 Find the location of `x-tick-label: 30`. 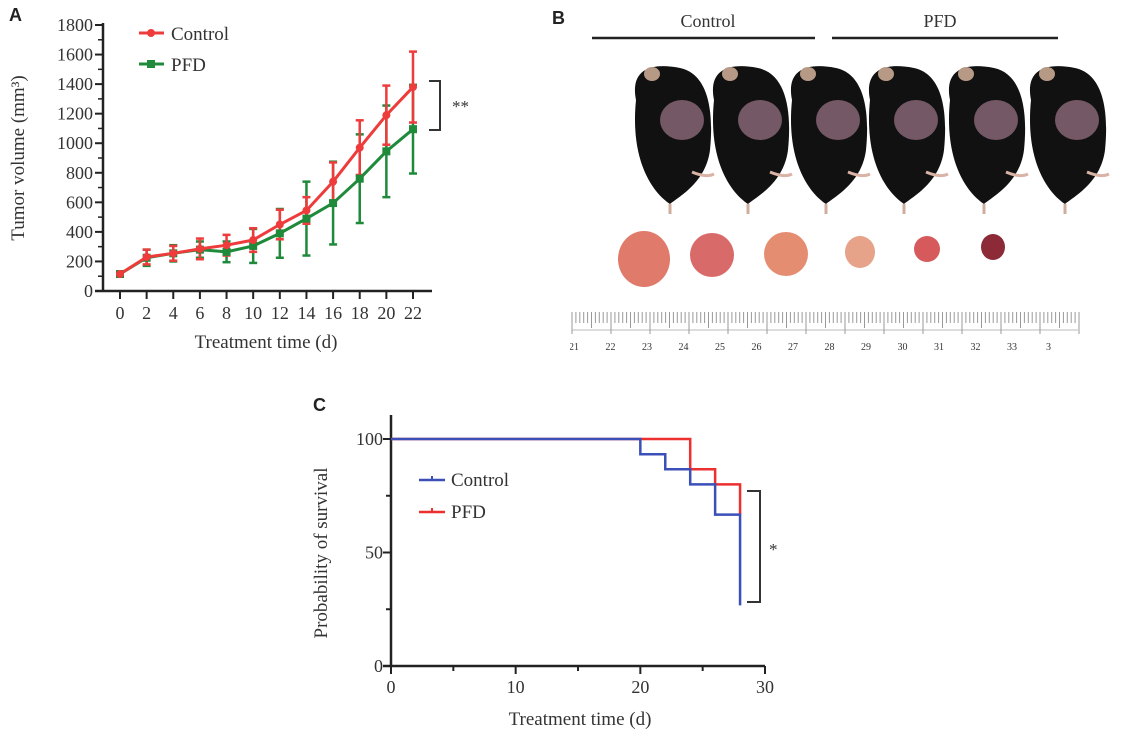

x-tick-label: 30 is located at coordinates (765, 687).